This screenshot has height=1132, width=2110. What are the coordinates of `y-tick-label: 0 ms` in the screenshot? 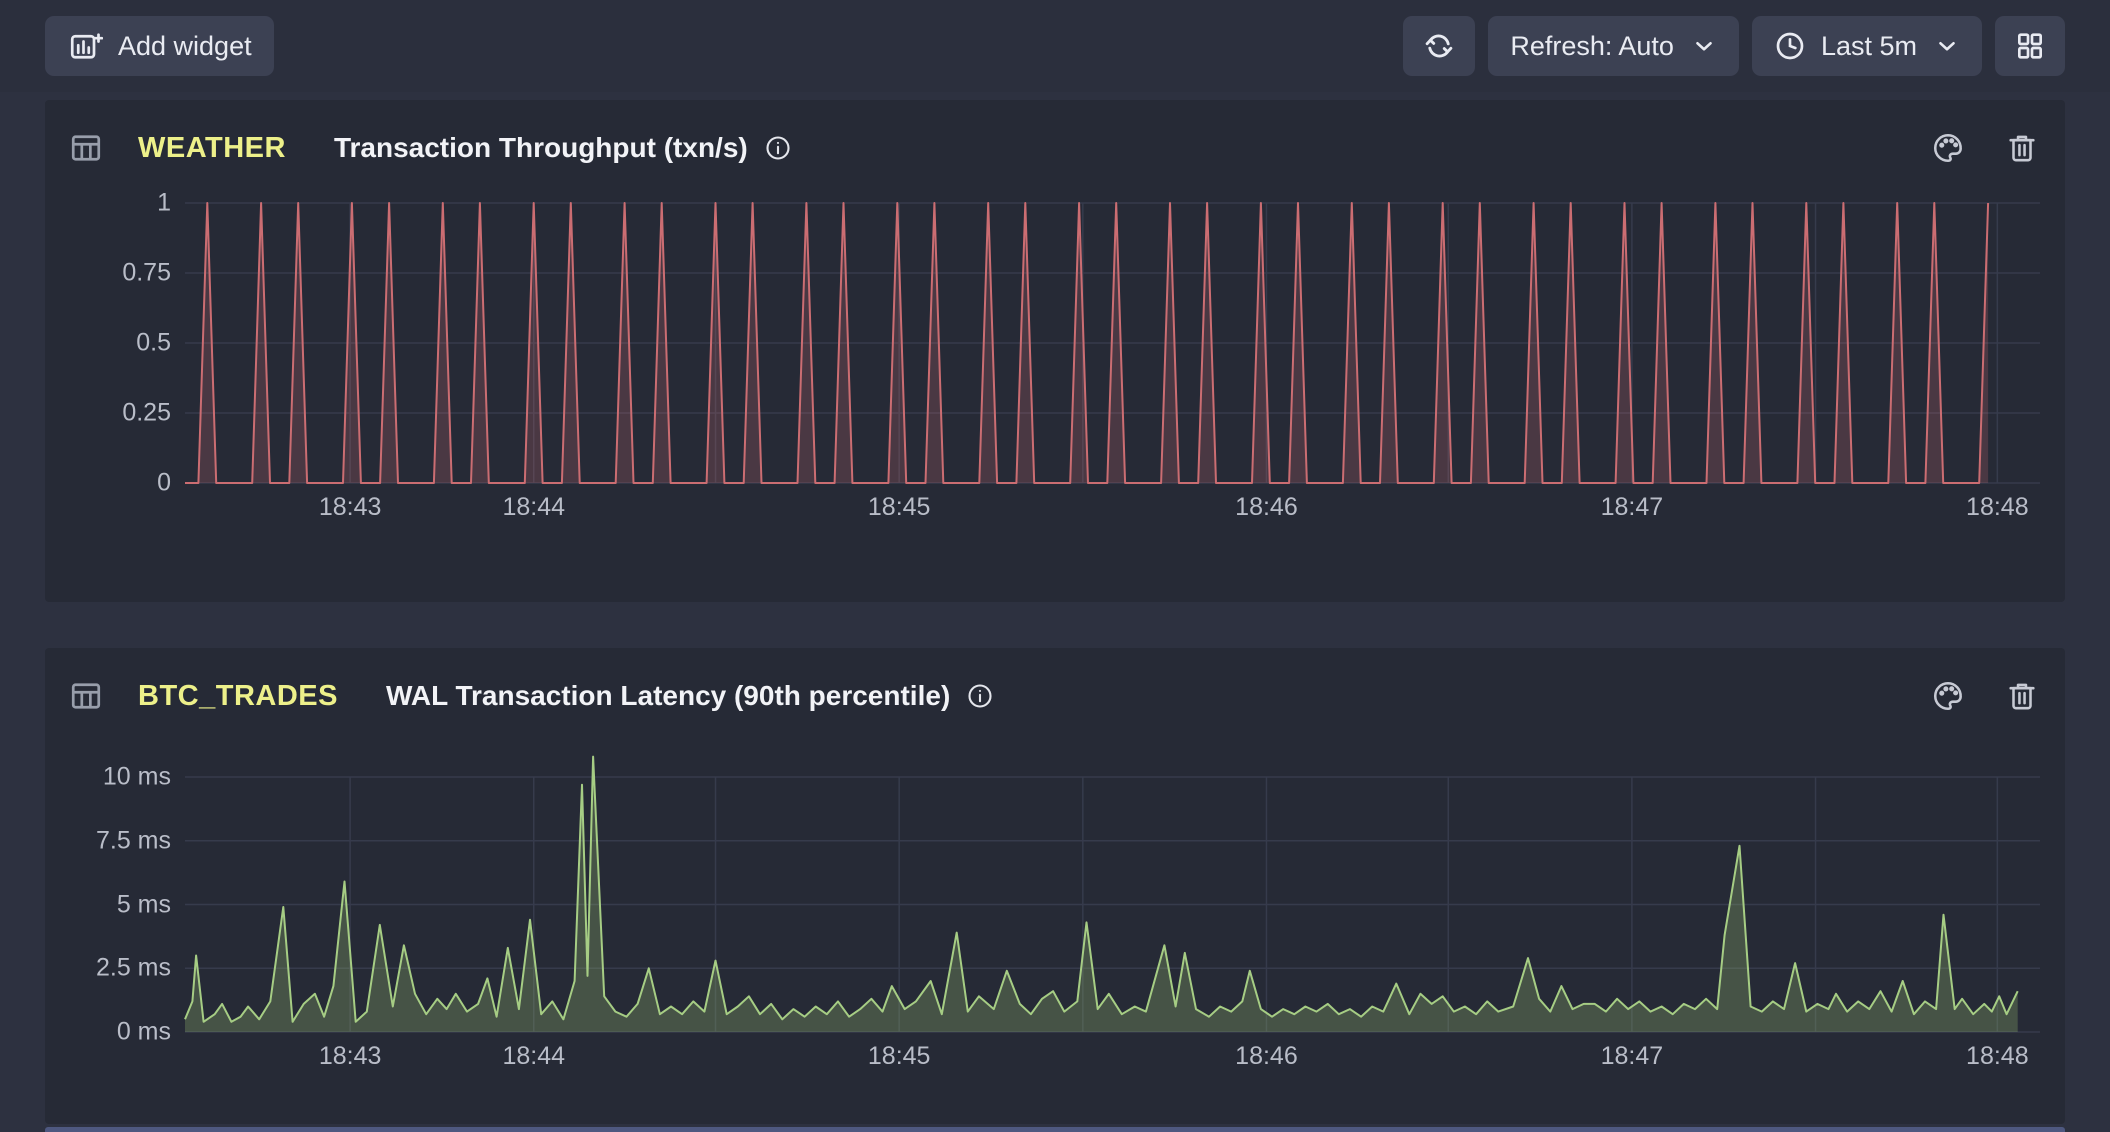 It's located at (143, 1031).